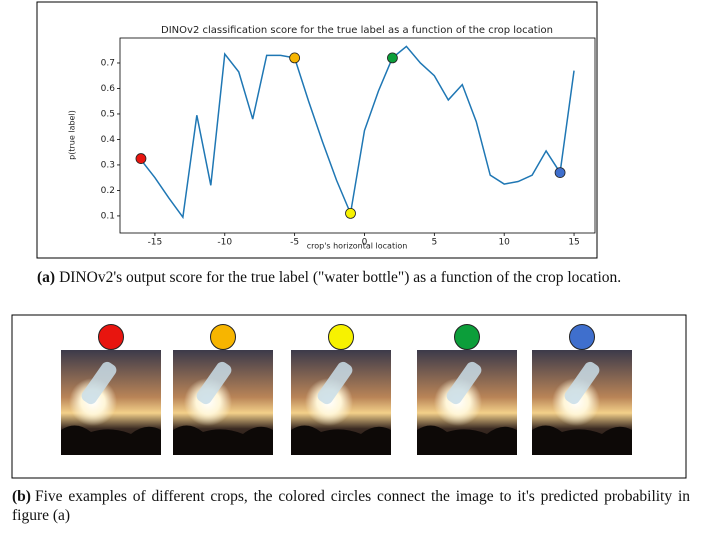 The width and height of the screenshot is (702, 533). Describe the element at coordinates (108, 63) in the screenshot. I see `y-tick-label: 0.7` at that location.